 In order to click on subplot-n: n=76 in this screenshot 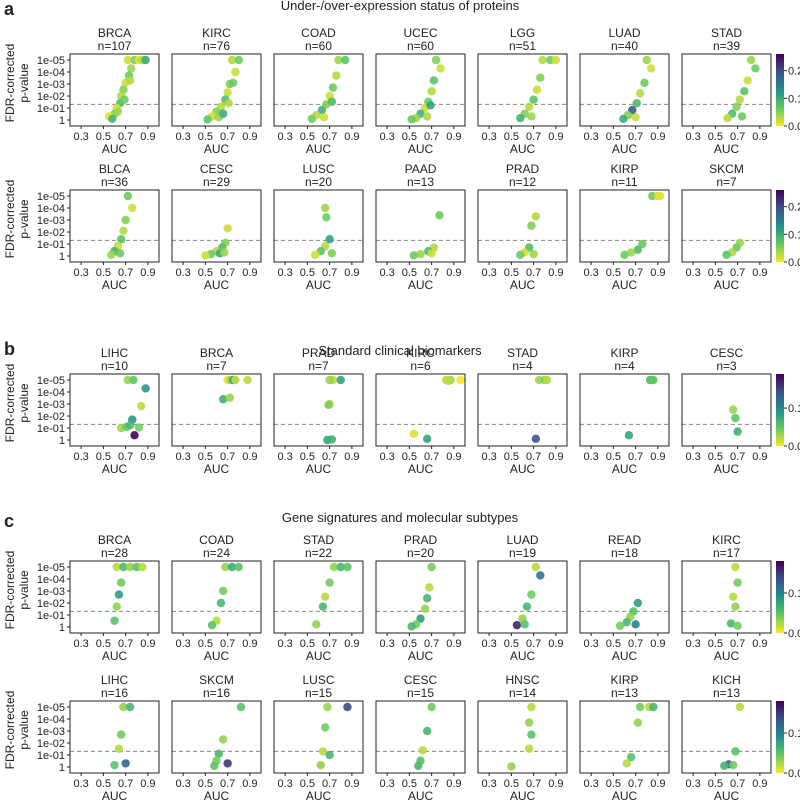, I will do `click(216, 46)`.